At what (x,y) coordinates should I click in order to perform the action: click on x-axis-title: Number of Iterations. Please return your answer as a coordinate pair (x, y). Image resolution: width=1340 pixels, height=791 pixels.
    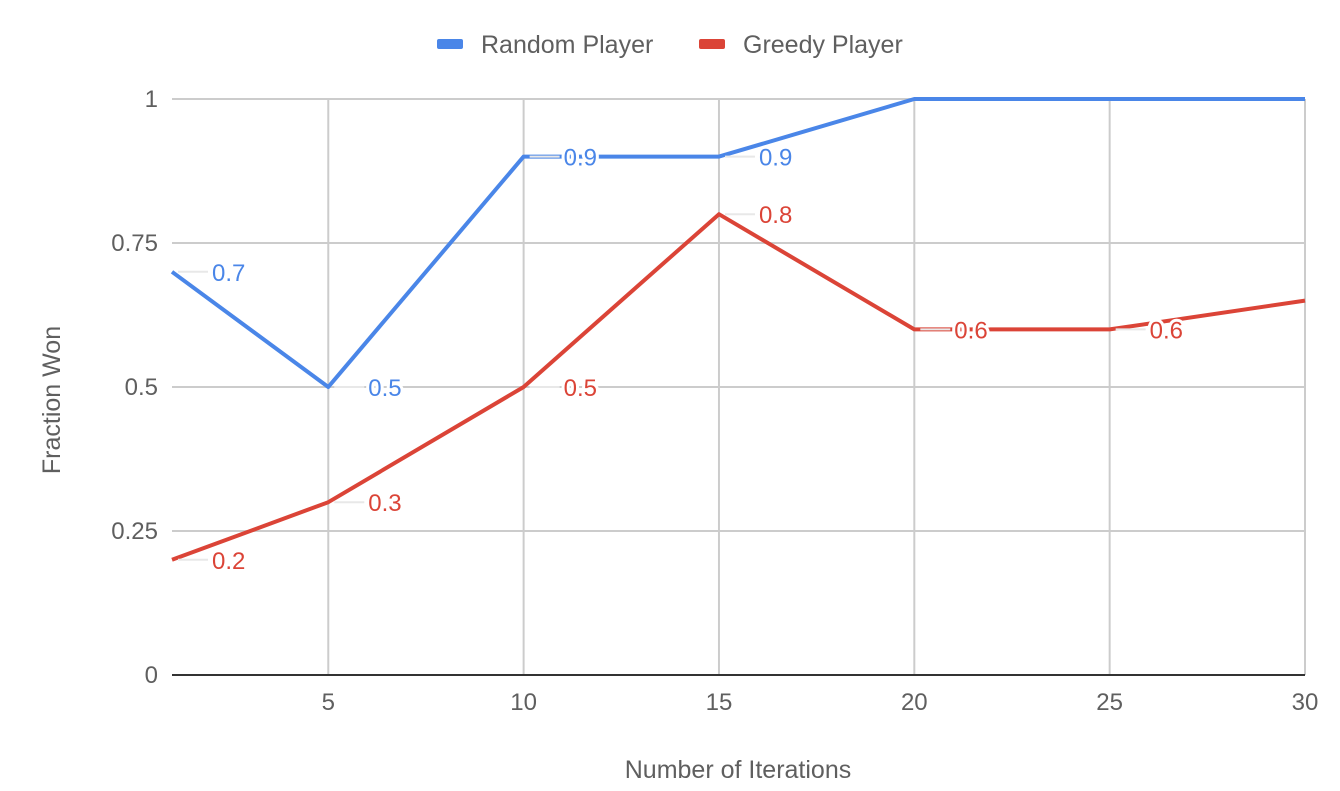
    Looking at the image, I should click on (738, 770).